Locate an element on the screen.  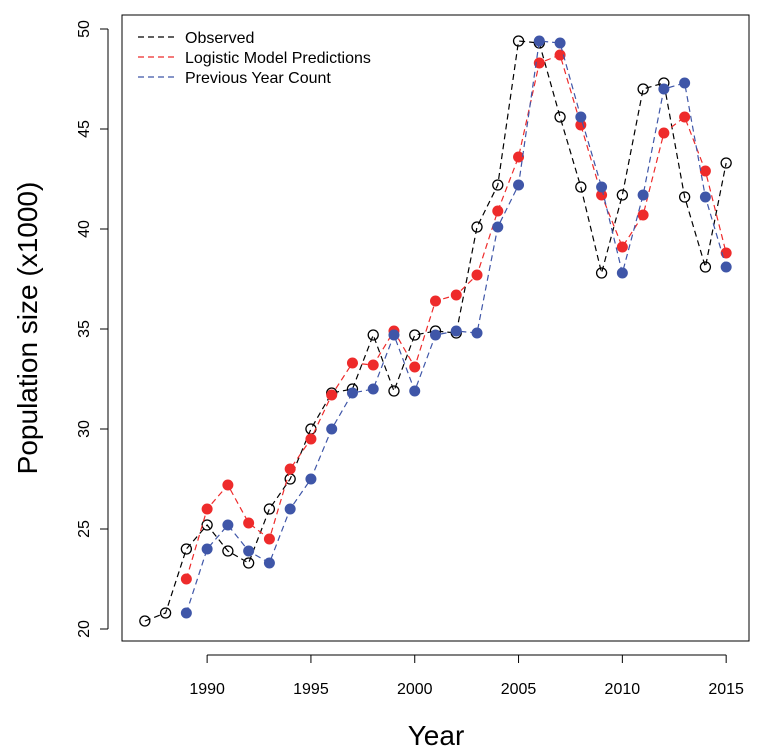
y-tick-label: 45 is located at coordinates (84, 129).